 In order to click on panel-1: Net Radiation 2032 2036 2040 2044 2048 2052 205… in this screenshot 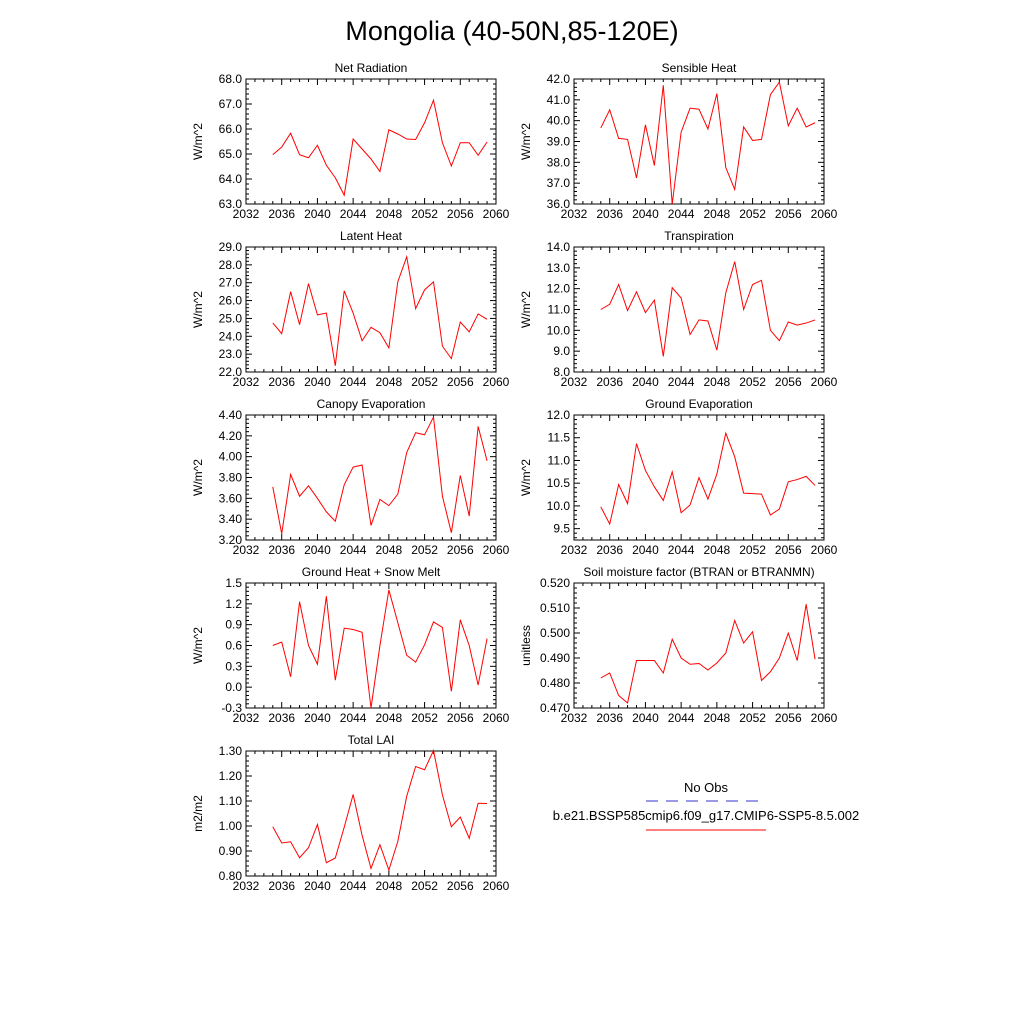, I will do `click(350, 141)`.